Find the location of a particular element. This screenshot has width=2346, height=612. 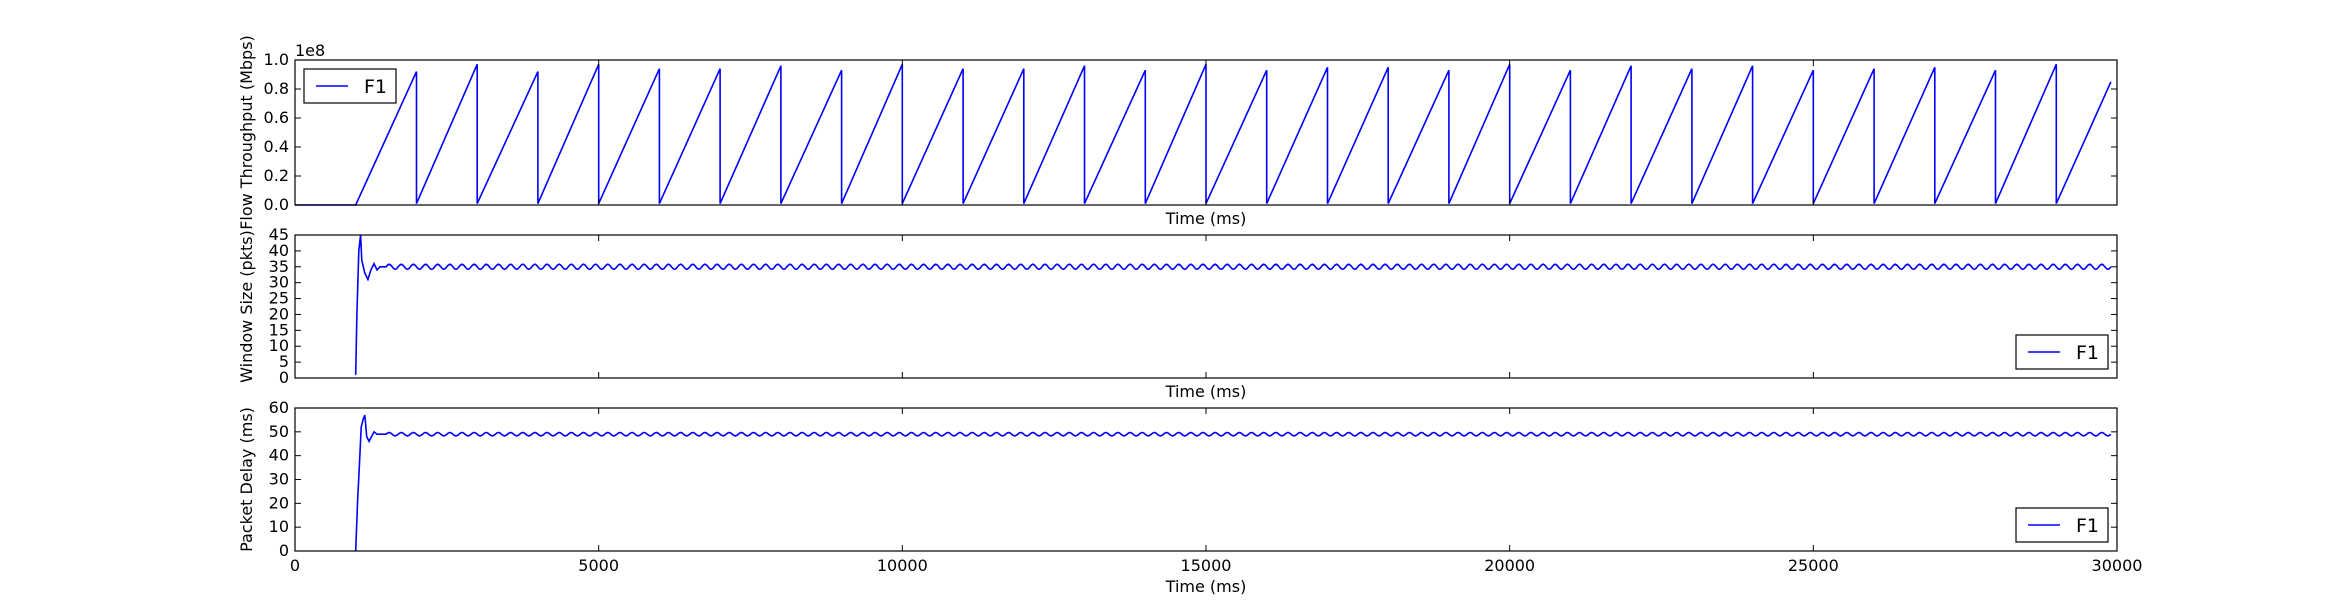

throughput-ytick-label: 1.0 is located at coordinates (276, 59).